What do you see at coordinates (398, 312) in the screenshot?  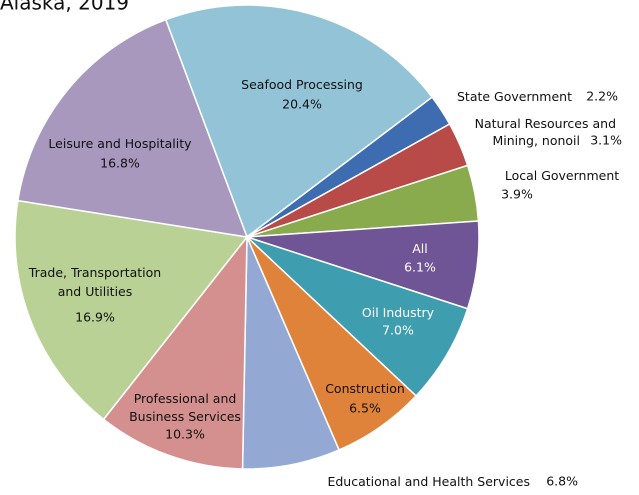 I see `slice-label: Oil Industry` at bounding box center [398, 312].